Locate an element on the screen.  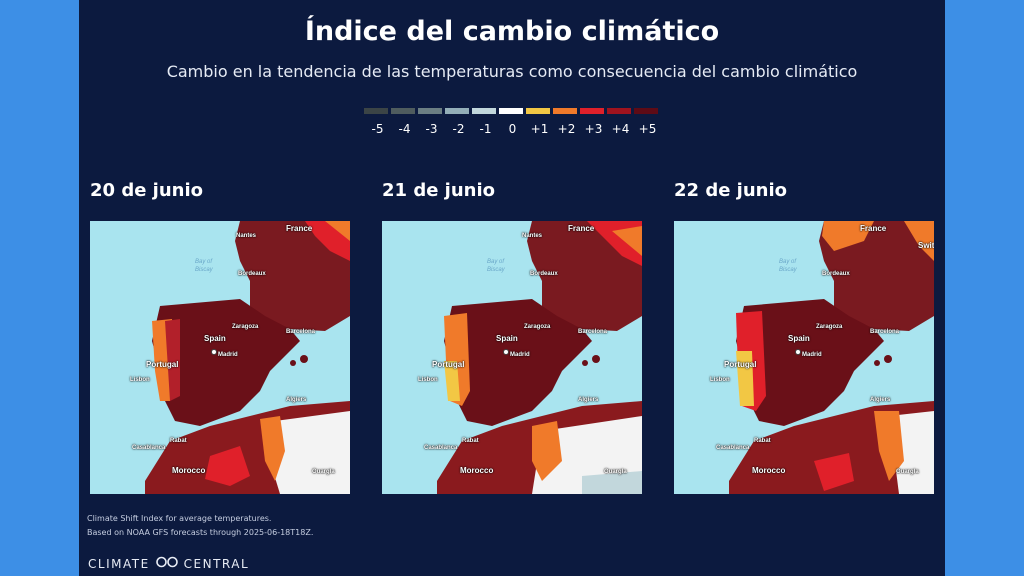
climate-central-logo: CLIMATE CENTRAL is located at coordinates (168, 563).